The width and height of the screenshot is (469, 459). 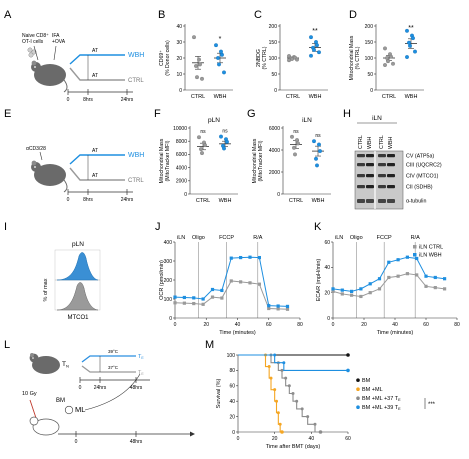 What do you see at coordinates (76, 442) in the screenshot?
I see `svg-text: 0` at bounding box center [76, 442].